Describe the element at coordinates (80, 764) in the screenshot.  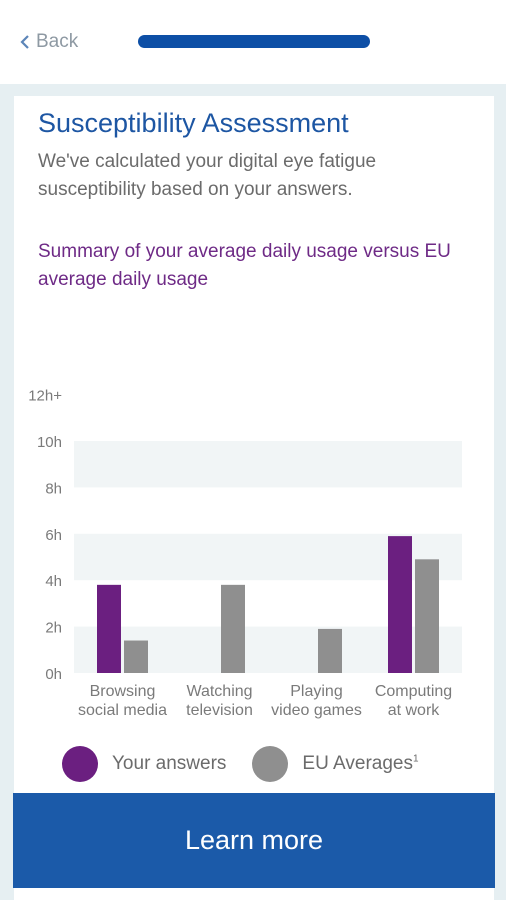
I see `your-answers-swatch` at that location.